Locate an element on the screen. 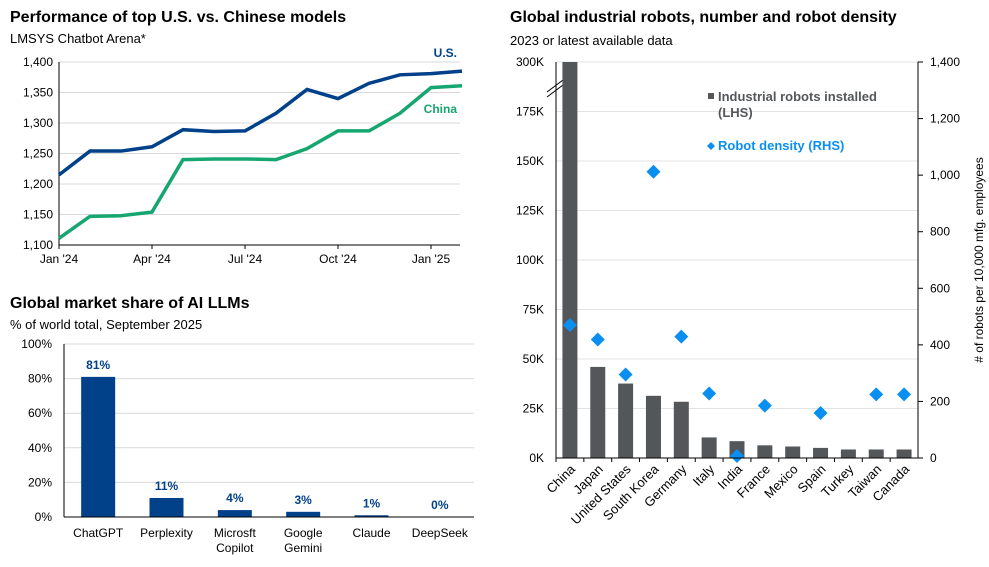  robot-chart-subtitle: 2023 or latest available data is located at coordinates (591, 40).